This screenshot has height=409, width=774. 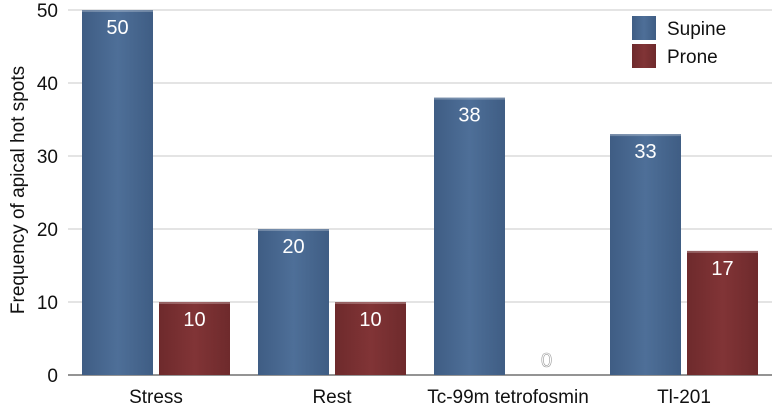 I want to click on data-label-prone-rest: 10, so click(x=370, y=320).